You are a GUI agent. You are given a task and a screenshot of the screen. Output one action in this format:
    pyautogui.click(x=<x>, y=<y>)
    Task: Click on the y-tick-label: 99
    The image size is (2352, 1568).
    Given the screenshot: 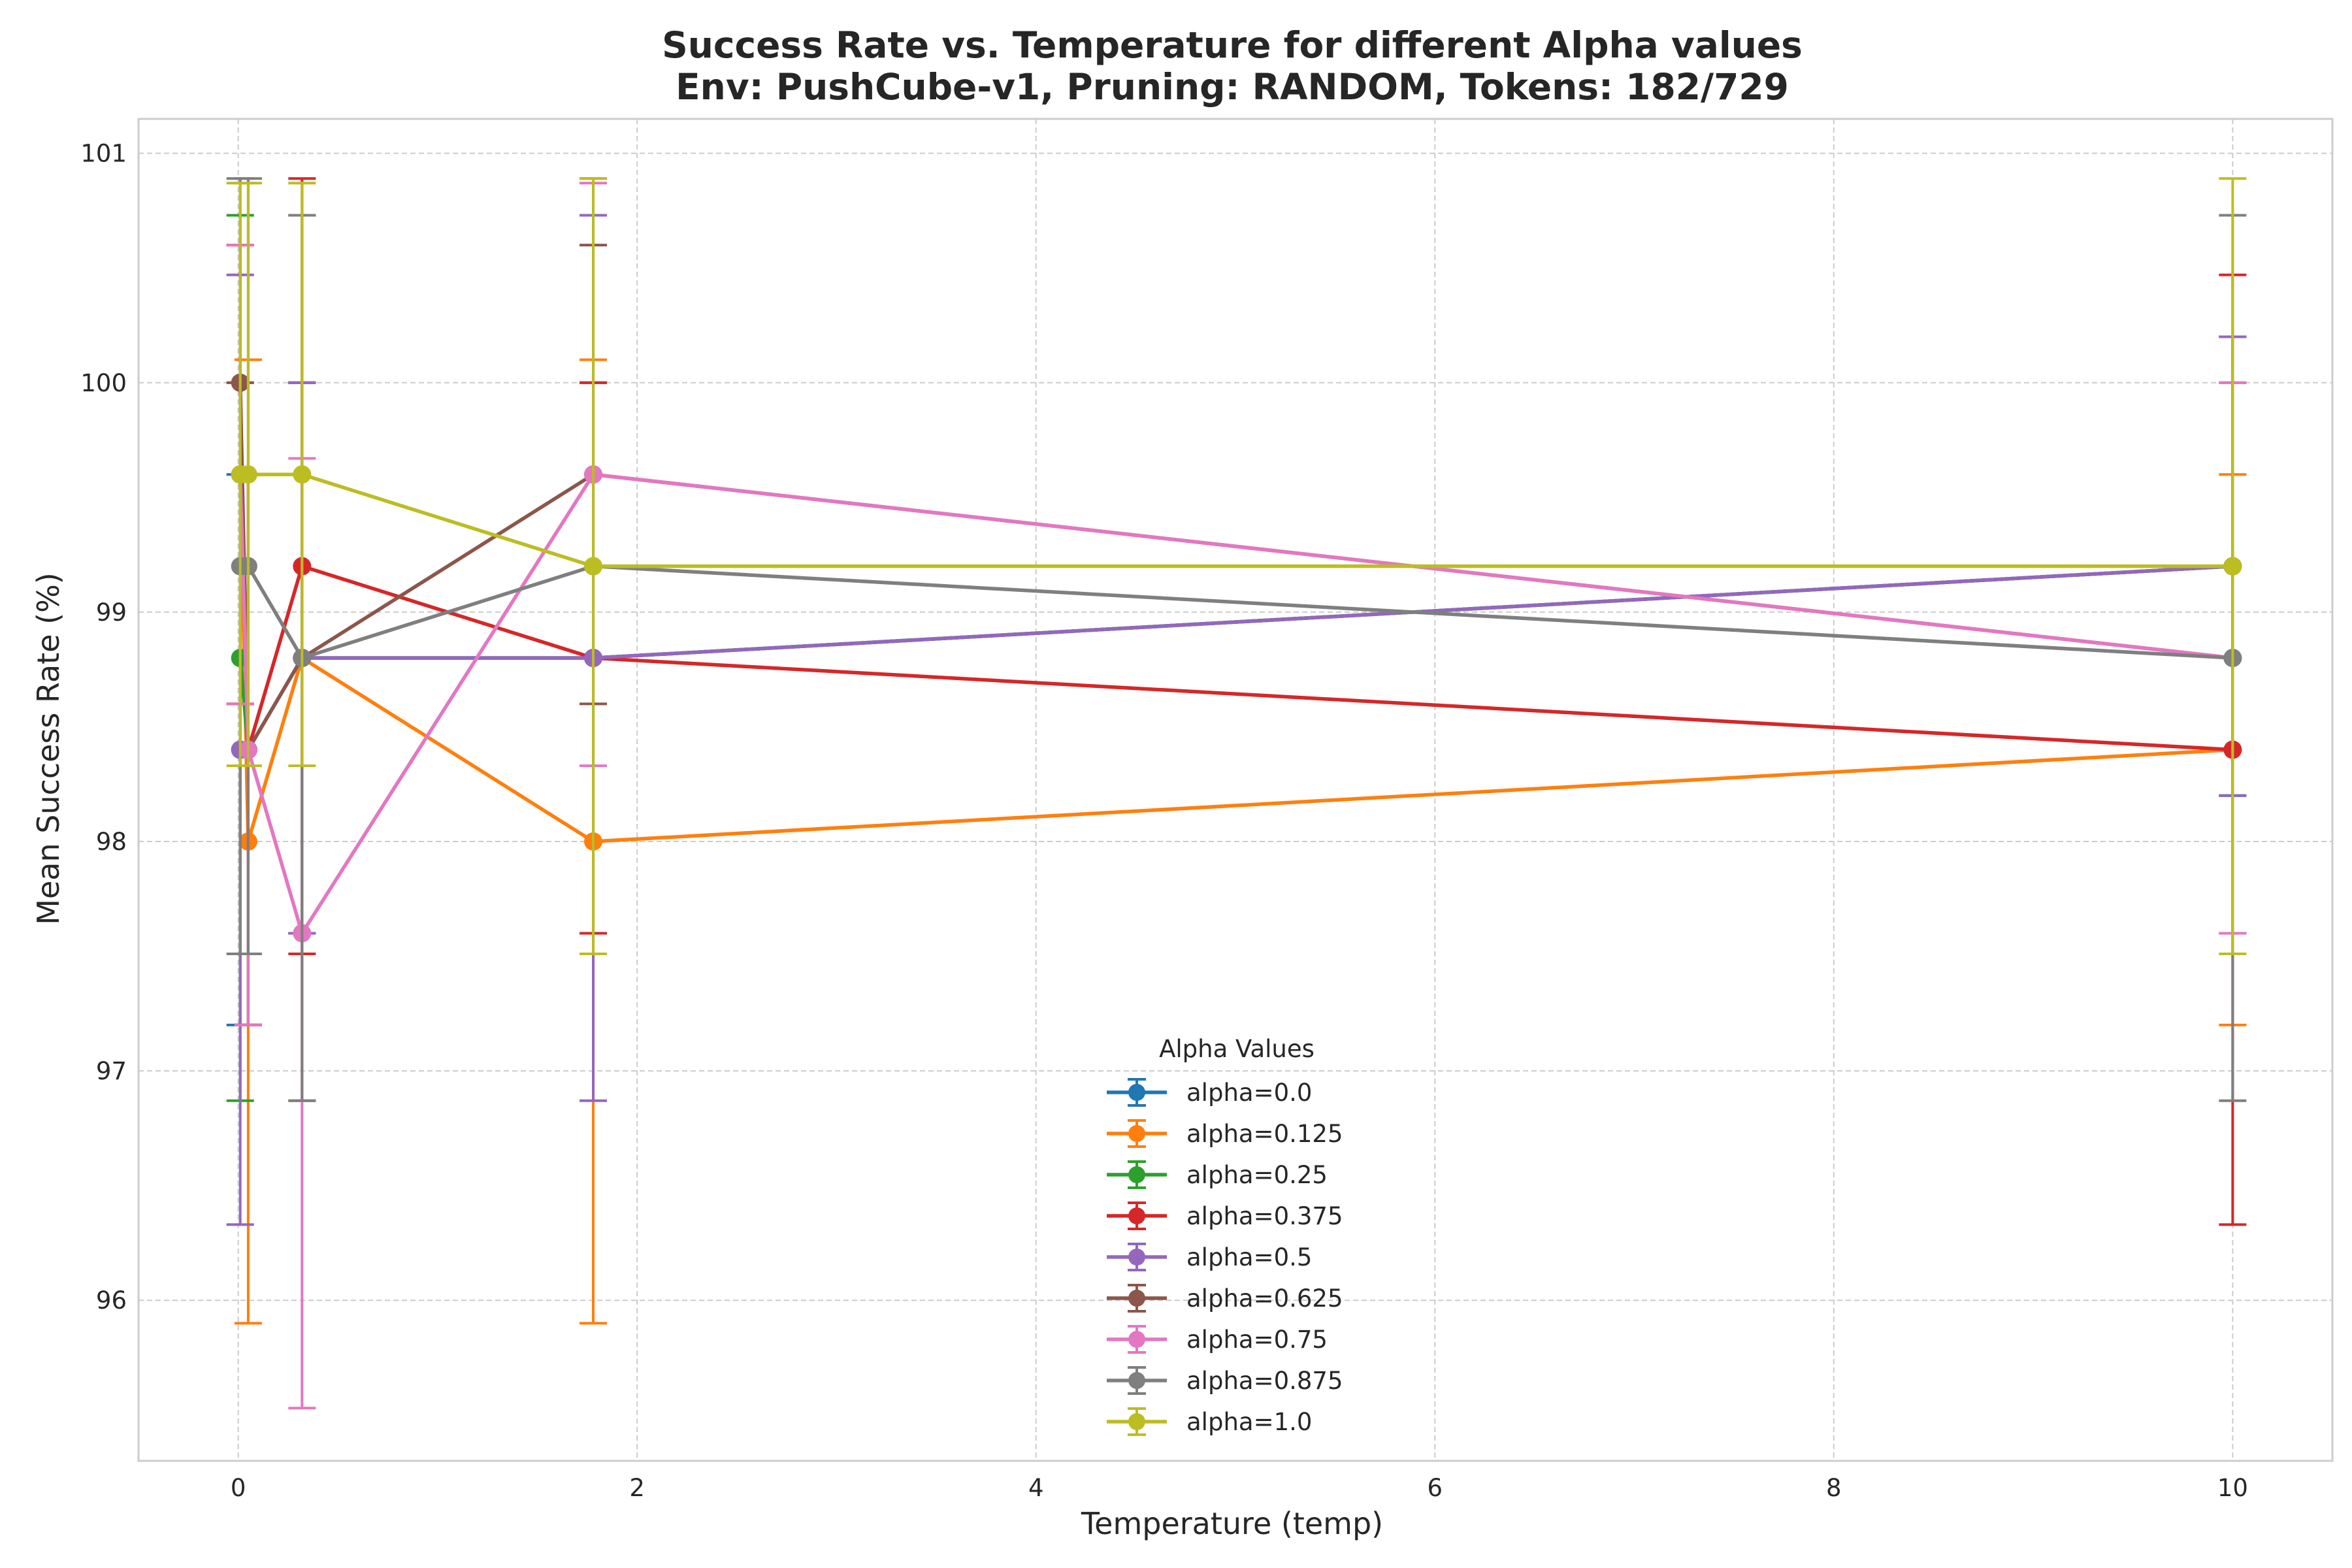 What is the action you would take?
    pyautogui.click(x=111, y=612)
    